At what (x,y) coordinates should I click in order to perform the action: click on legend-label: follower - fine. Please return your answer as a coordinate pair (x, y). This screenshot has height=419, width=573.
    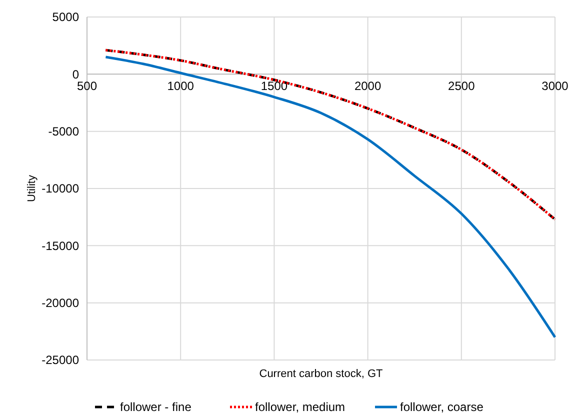
    Looking at the image, I should click on (156, 407).